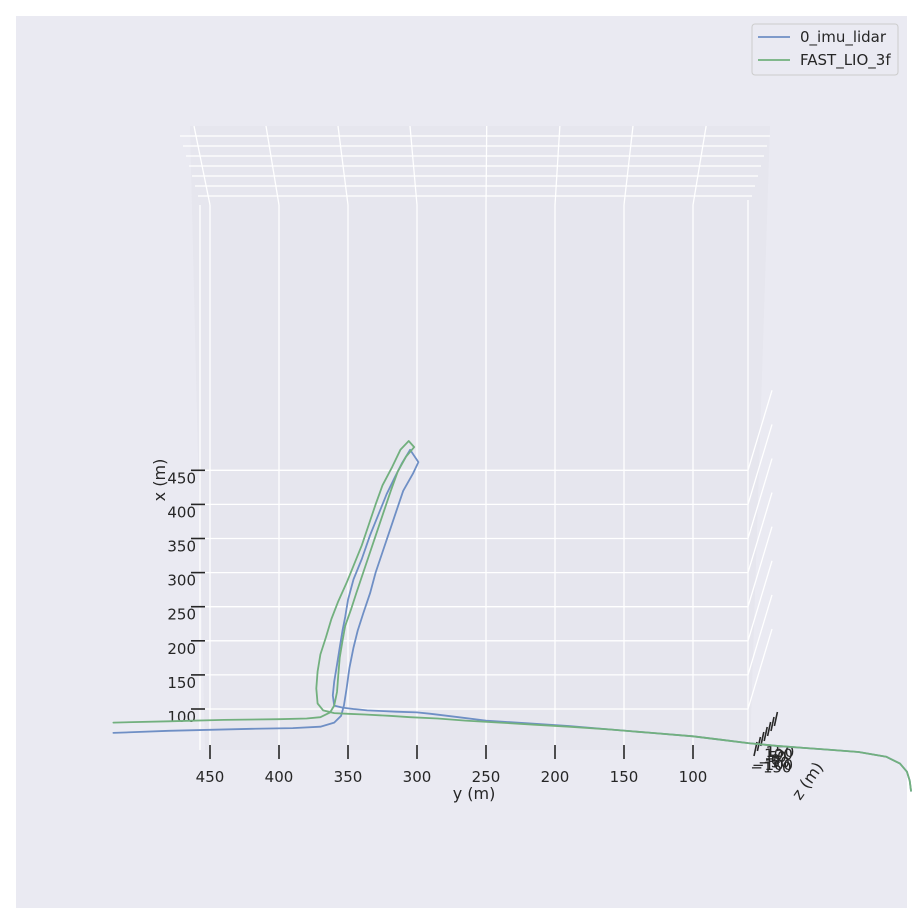 The height and width of the screenshot is (918, 916). I want to click on y-tick-label: 250, so click(181, 615).